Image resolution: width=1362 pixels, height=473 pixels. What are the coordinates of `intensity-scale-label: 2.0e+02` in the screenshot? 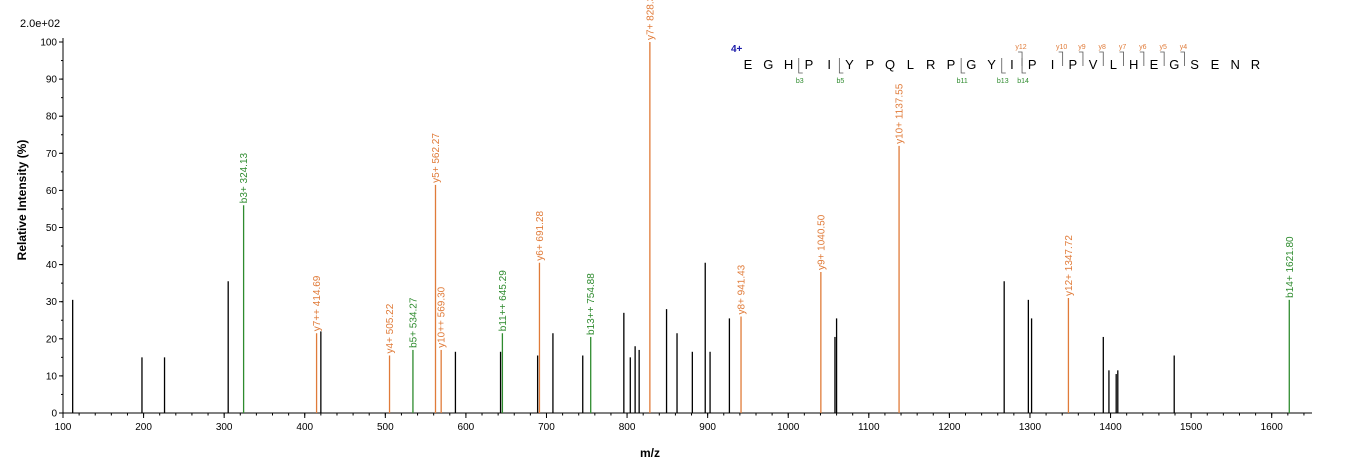 It's located at (40, 24).